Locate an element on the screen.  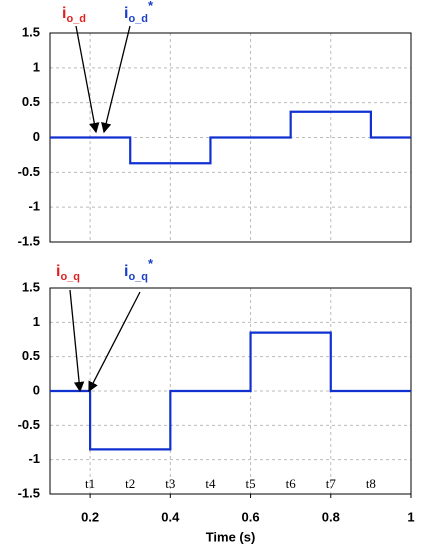
x-axis-label: Time (s) is located at coordinates (231, 536).